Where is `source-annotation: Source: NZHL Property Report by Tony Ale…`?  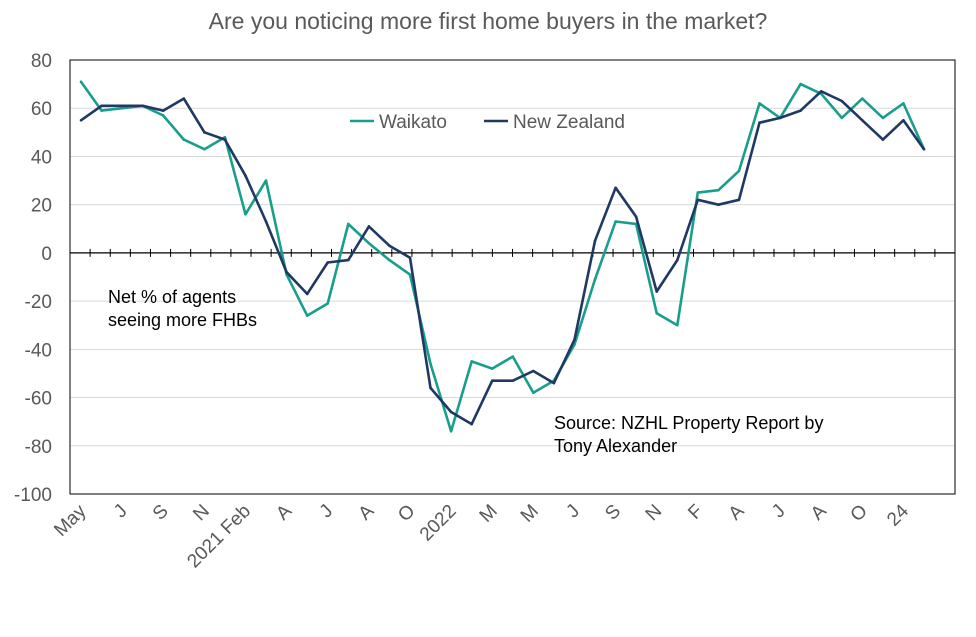 source-annotation: Source: NZHL Property Report by Tony Ale… is located at coordinates (688, 435).